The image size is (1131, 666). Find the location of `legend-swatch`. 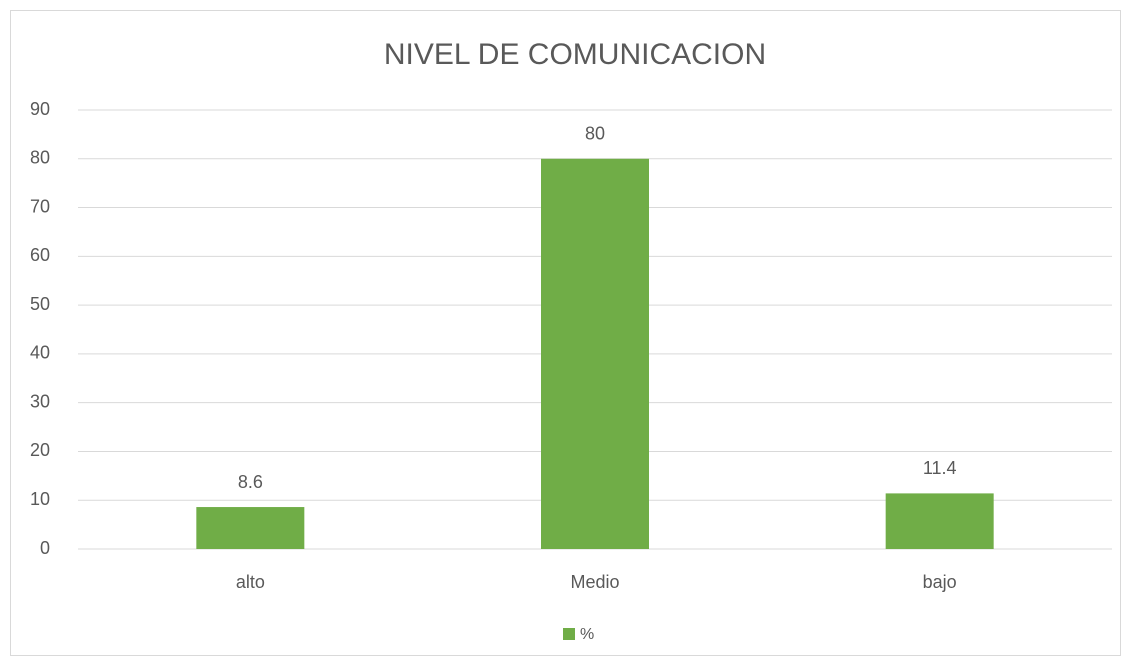

legend-swatch is located at coordinates (569, 634).